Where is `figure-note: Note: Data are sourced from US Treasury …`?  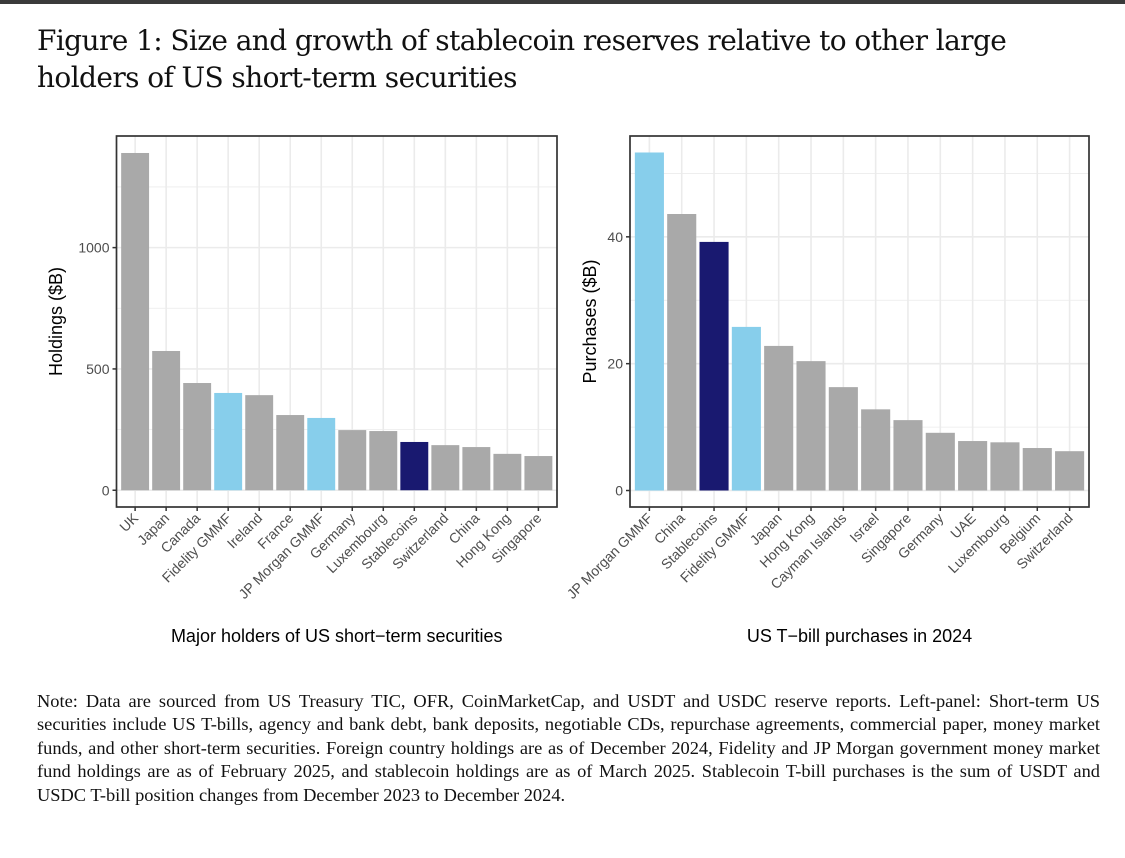 figure-note: Note: Data are sourced from US Treasury … is located at coordinates (568, 748).